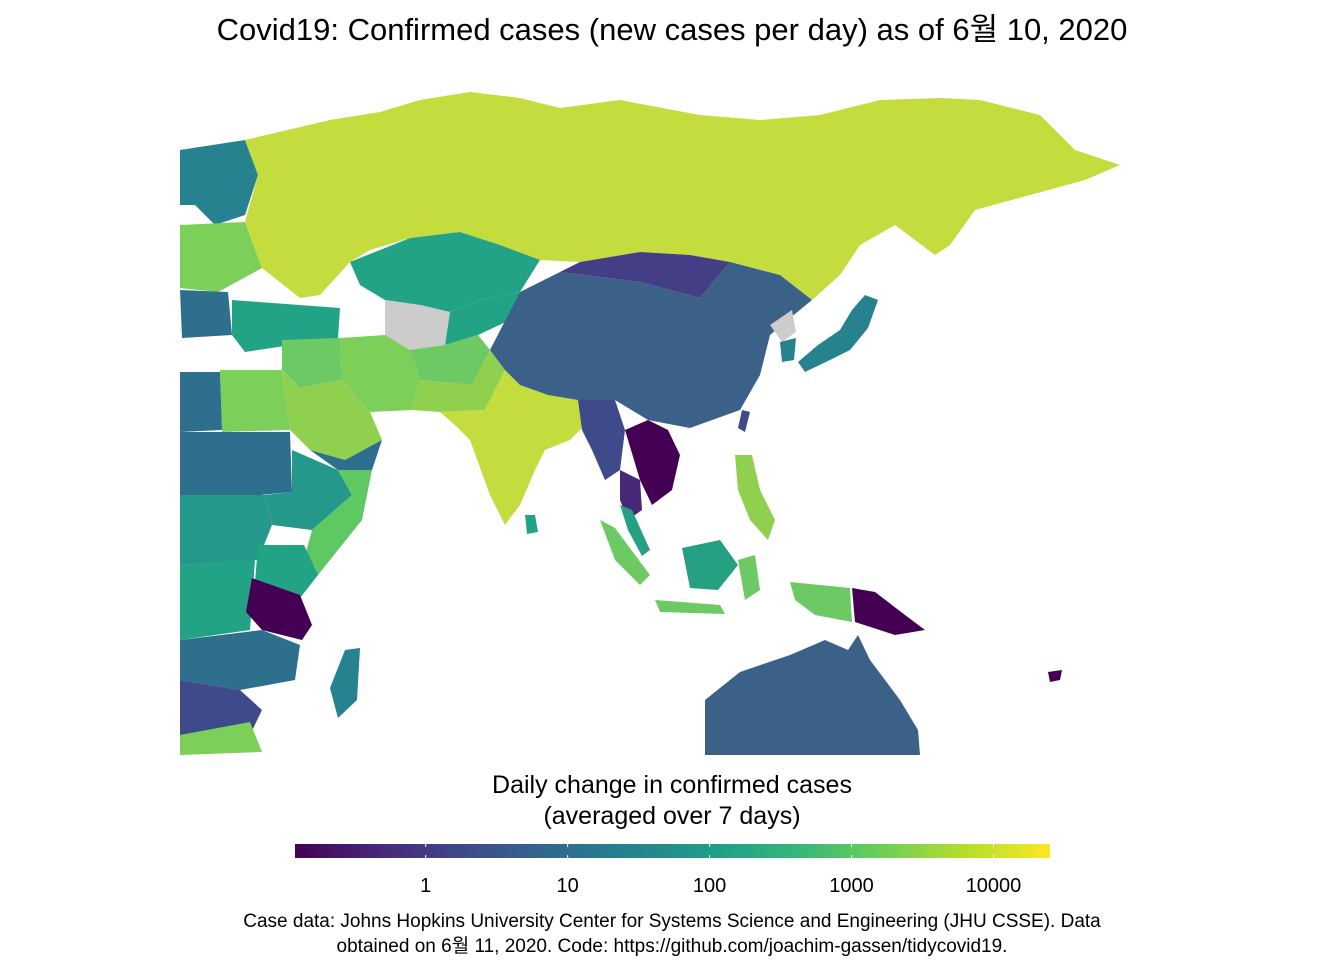 The width and height of the screenshot is (1344, 960). What do you see at coordinates (682, 196) in the screenshot?
I see `region-russia` at bounding box center [682, 196].